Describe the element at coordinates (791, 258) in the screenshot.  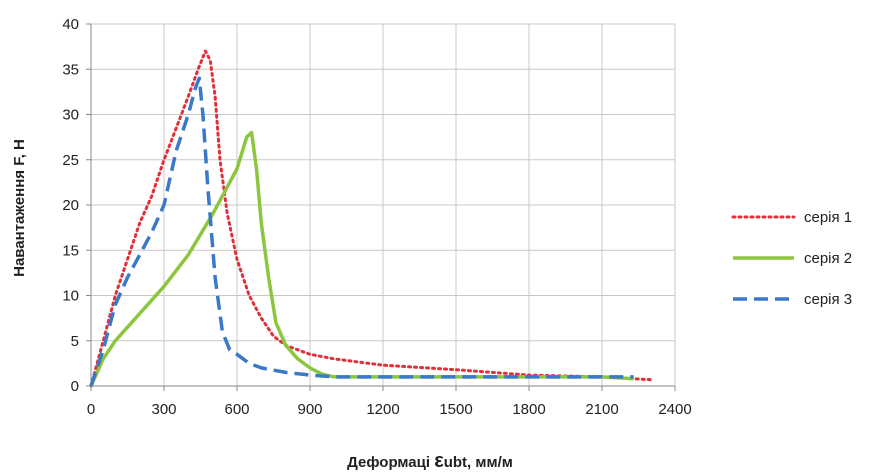
I see `legend: серія 1 серія 2 серія 3` at that location.